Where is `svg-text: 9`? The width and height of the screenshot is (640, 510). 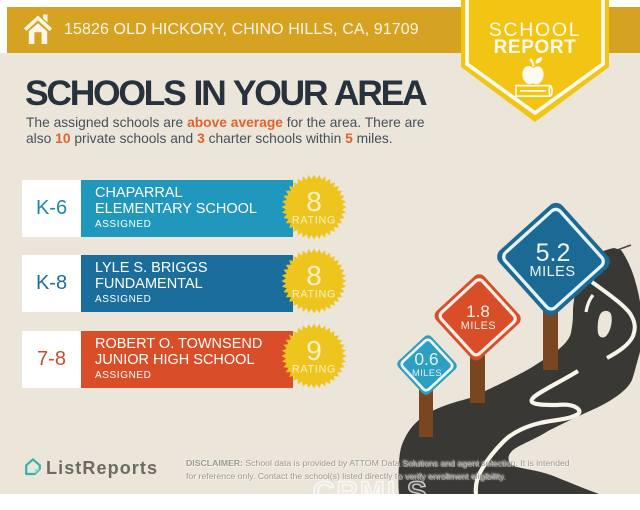
svg-text: 9 is located at coordinates (314, 350).